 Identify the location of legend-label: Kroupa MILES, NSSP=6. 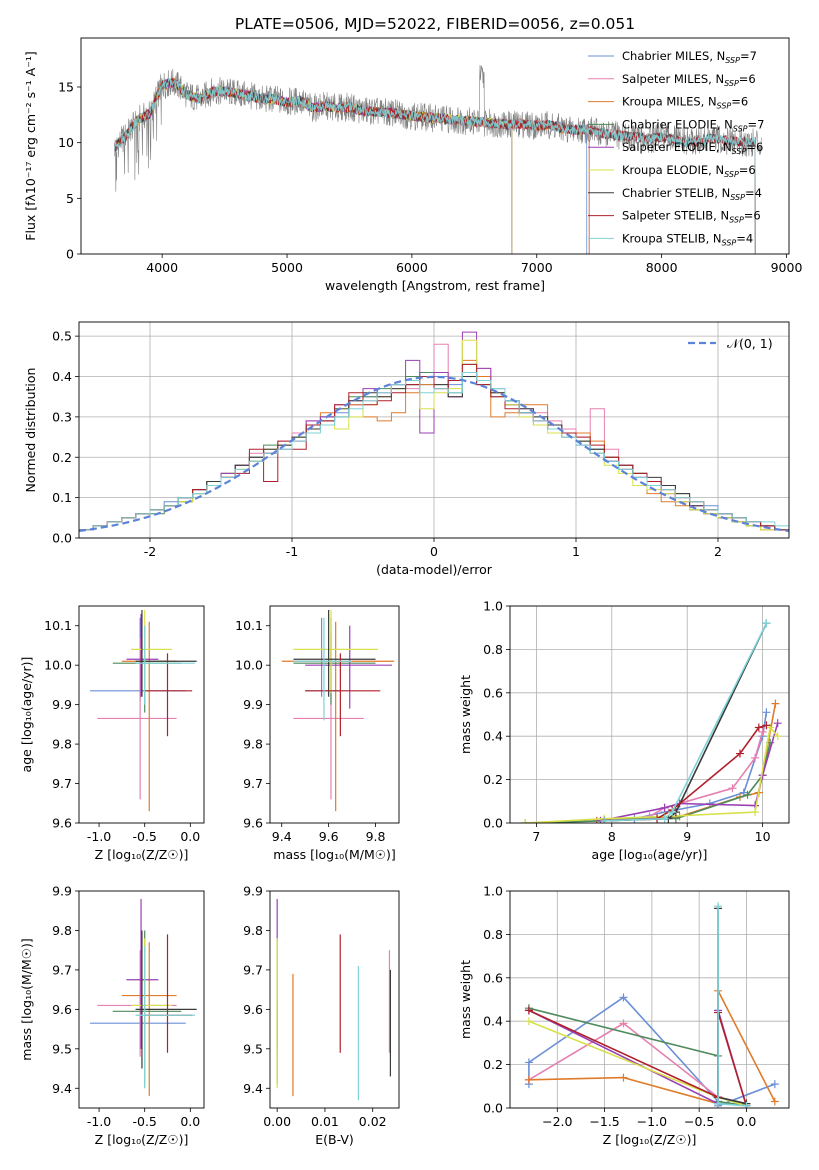
(685, 103).